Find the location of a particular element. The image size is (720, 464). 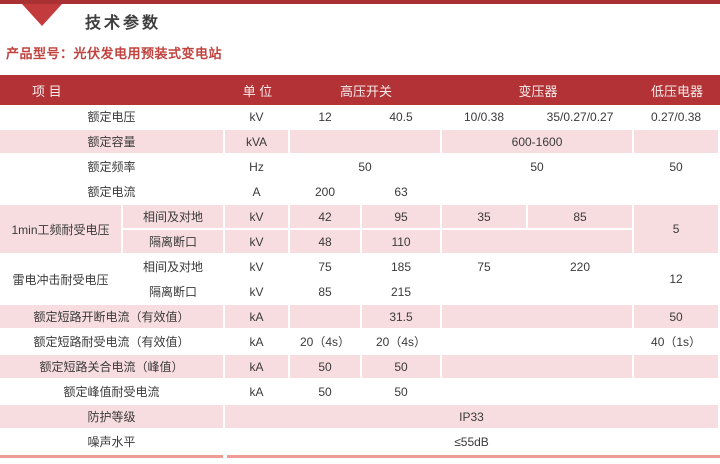

table-cell: 5 is located at coordinates (677, 230).